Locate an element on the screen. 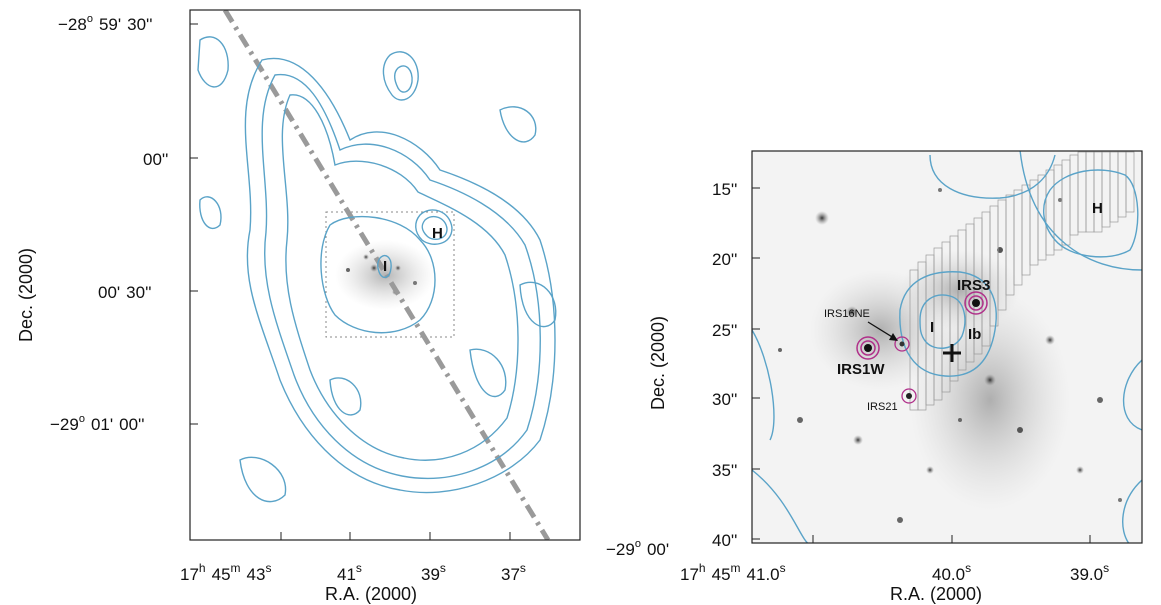 This screenshot has height=605, width=1161. irs3-ring-inner is located at coordinates (976, 303).